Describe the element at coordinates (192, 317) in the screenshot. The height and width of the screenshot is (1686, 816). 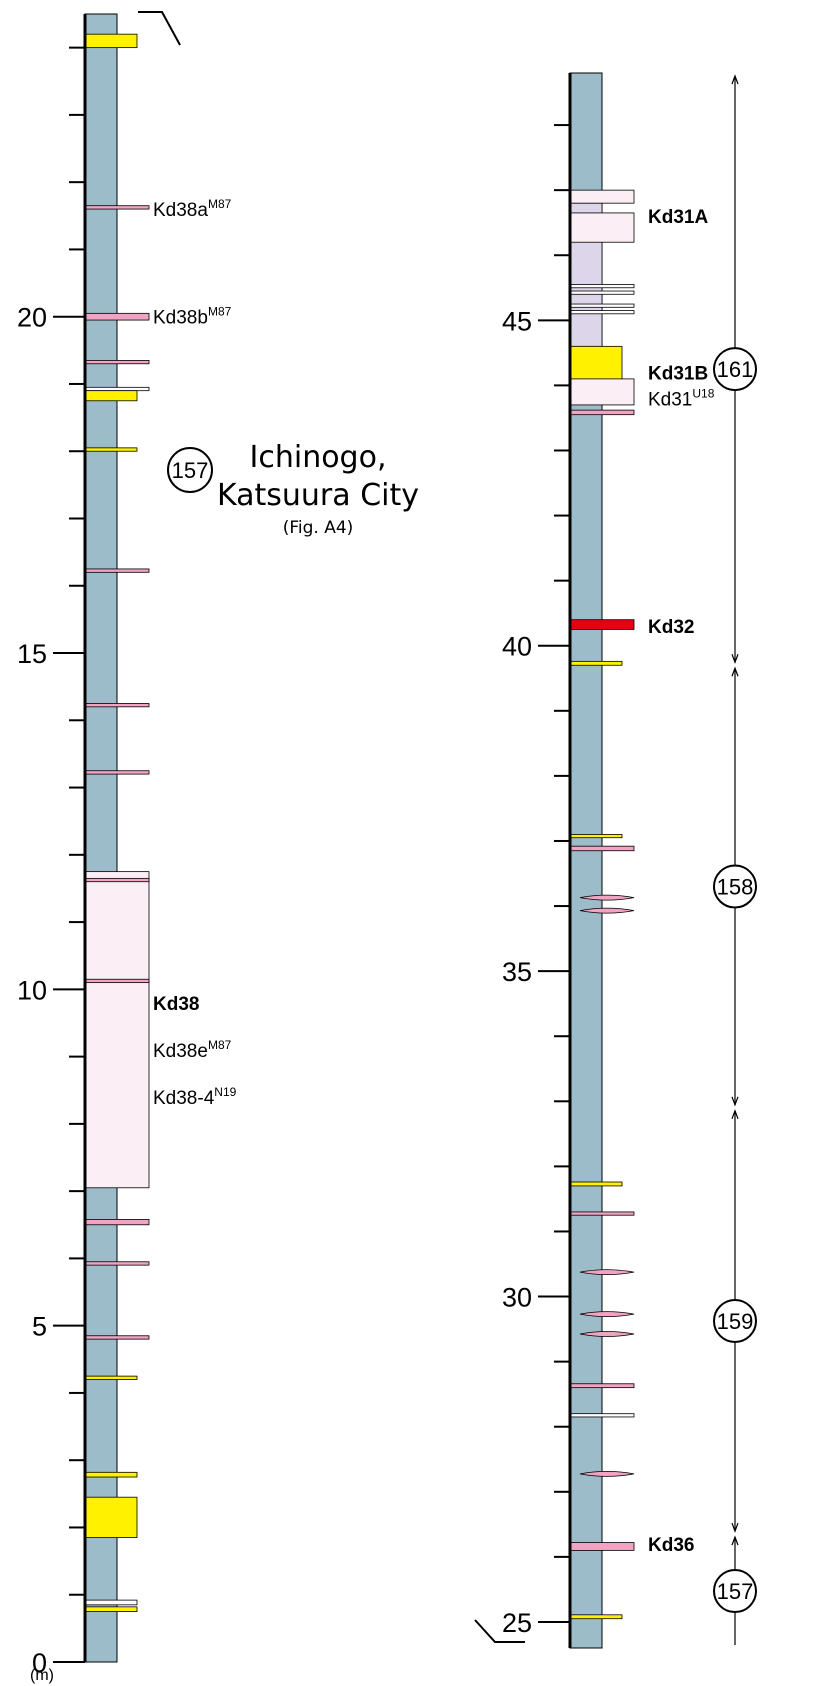
I see `tephra-label-kd38b: Kd38bM87` at that location.